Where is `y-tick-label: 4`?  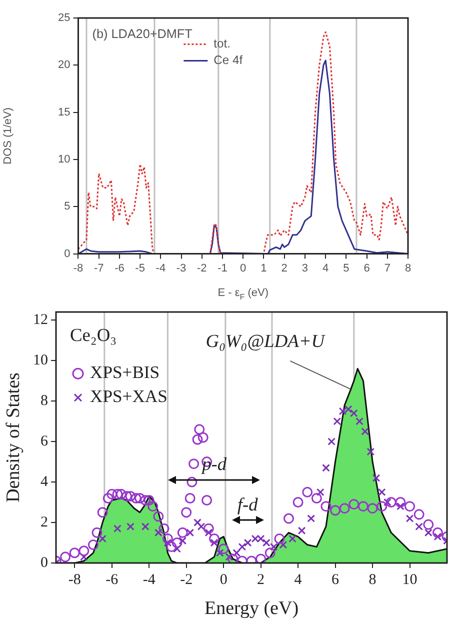 y-tick-label: 4 is located at coordinates (44, 482).